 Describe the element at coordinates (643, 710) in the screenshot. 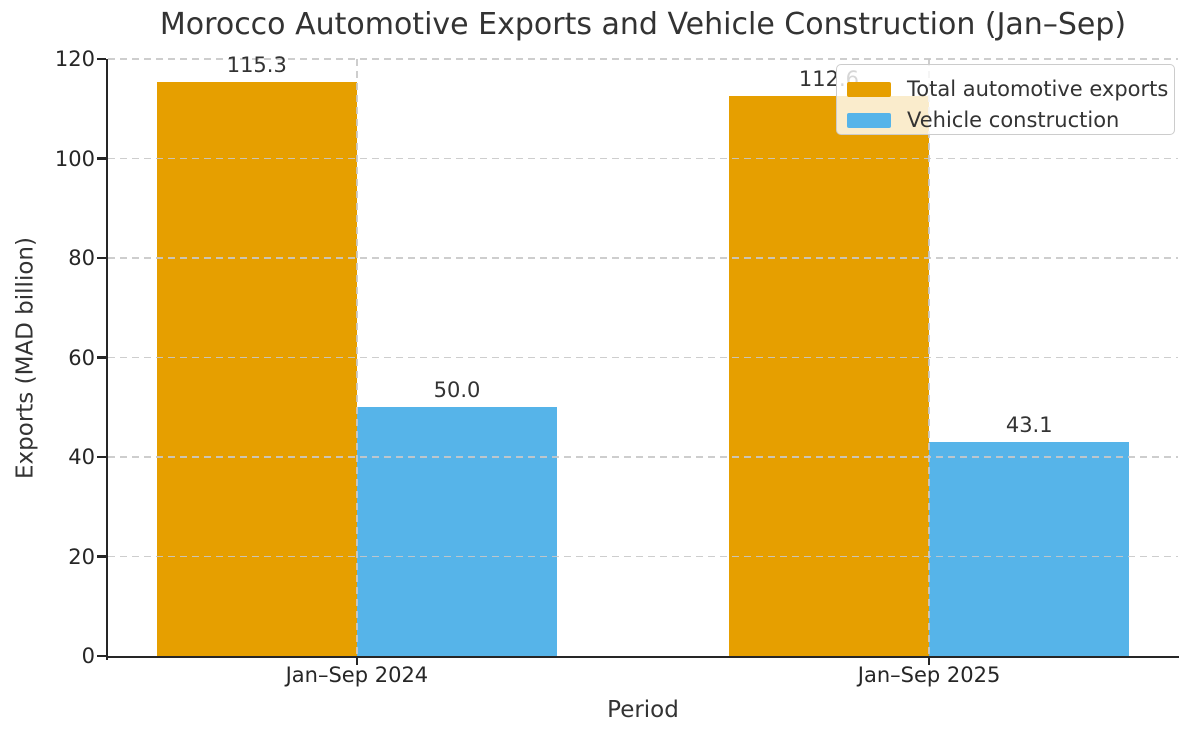

I see `x-axis-title: Period` at that location.